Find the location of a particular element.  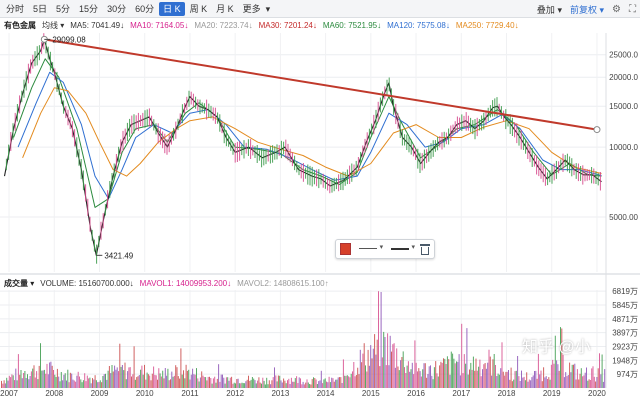

trendline-handle is located at coordinates (597, 130).